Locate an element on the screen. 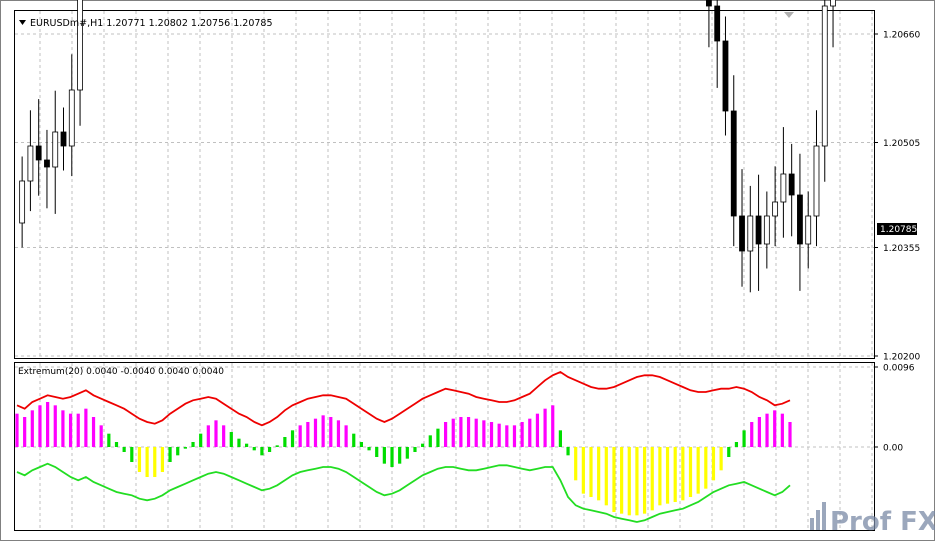 This screenshot has width=935, height=541. price-tick-label: 1.20355 is located at coordinates (901, 249).